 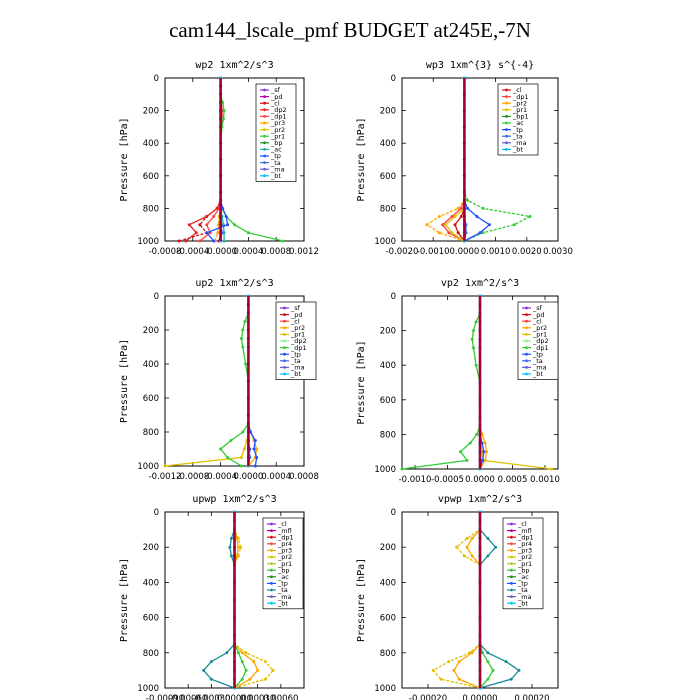 What do you see at coordinates (249, 252) in the screenshot?
I see `x-tick-label: 0.0004` at bounding box center [249, 252].